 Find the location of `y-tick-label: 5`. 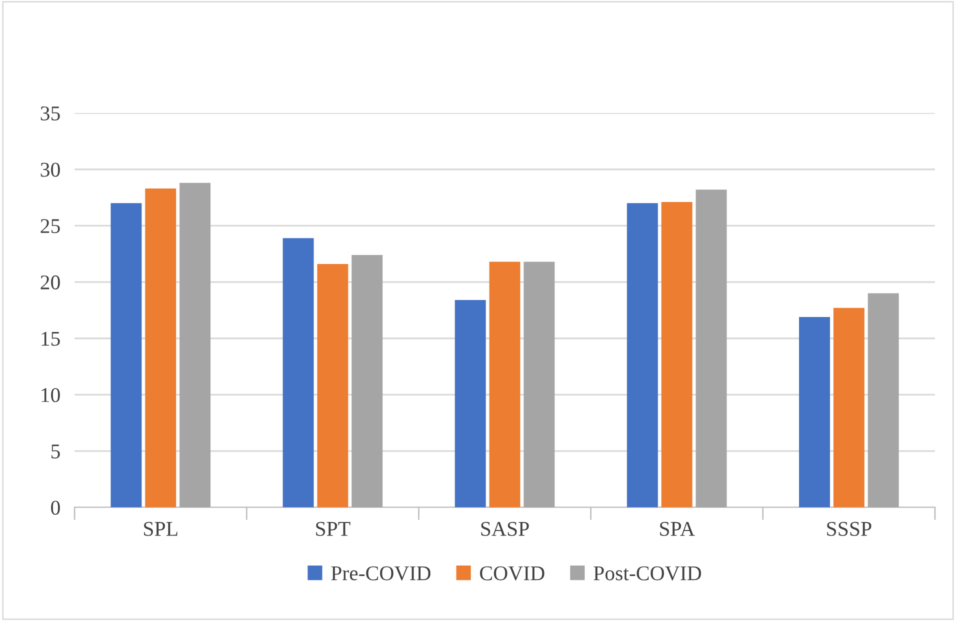

y-tick-label: 5 is located at coordinates (55, 451).